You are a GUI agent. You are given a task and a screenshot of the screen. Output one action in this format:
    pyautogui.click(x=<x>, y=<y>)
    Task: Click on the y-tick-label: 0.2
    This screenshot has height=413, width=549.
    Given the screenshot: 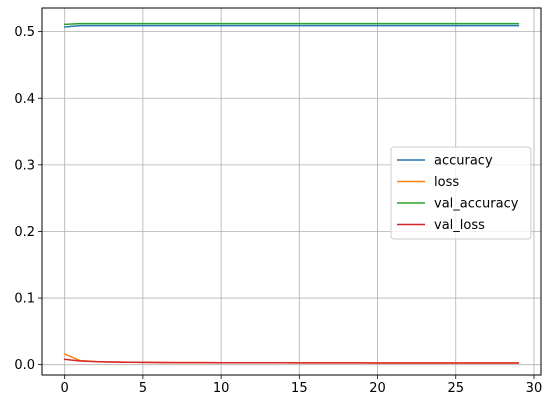 What is the action you would take?
    pyautogui.click(x=24, y=232)
    